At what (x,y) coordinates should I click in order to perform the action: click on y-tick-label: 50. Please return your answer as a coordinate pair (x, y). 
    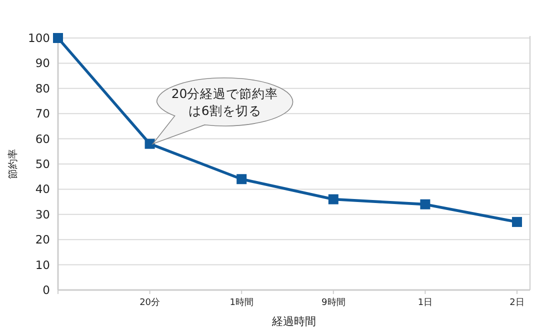
    Looking at the image, I should click on (42, 164).